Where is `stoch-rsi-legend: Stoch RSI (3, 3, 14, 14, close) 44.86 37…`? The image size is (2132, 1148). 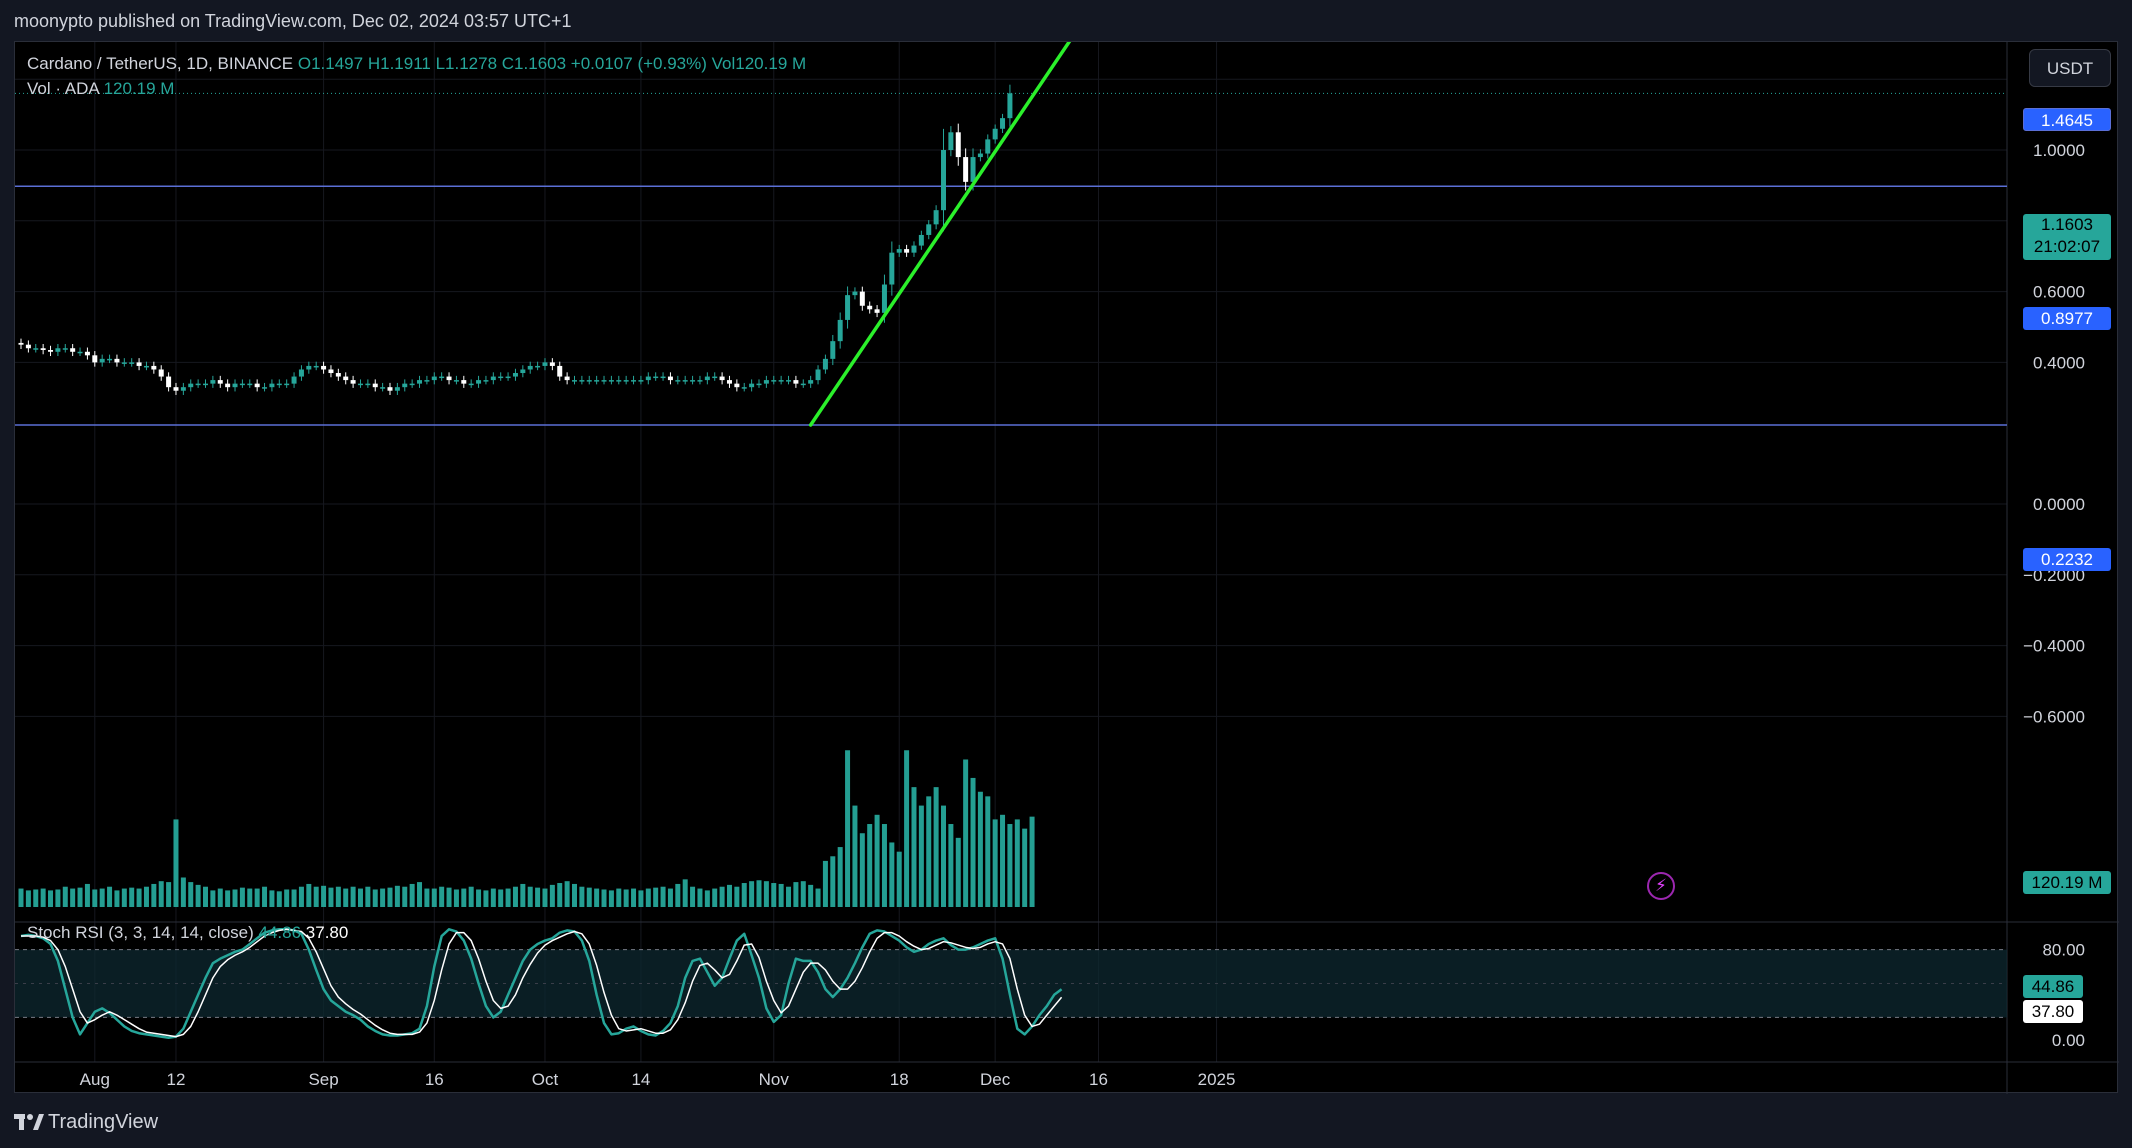 stoch-rsi-legend: Stoch RSI (3, 3, 14, 14, close) 44.86 37… is located at coordinates (187, 933).